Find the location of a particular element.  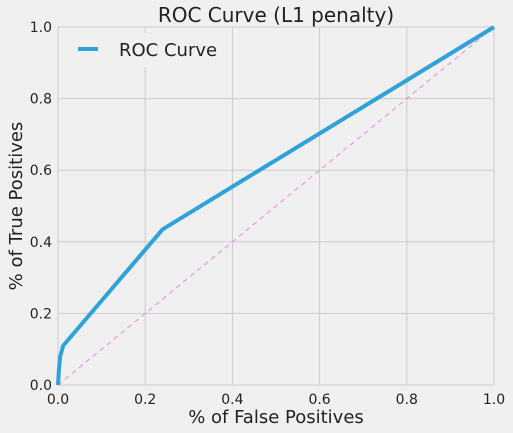

legend: ROC Curve is located at coordinates (144, 50).